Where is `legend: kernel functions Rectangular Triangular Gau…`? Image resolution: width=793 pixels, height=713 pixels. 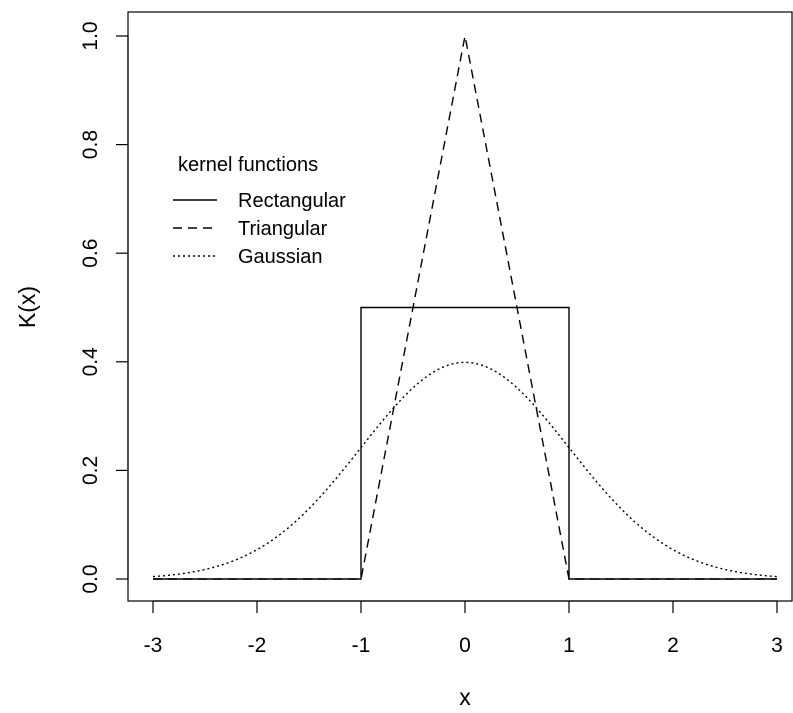 legend: kernel functions Rectangular Triangular Gau… is located at coordinates (259, 211).